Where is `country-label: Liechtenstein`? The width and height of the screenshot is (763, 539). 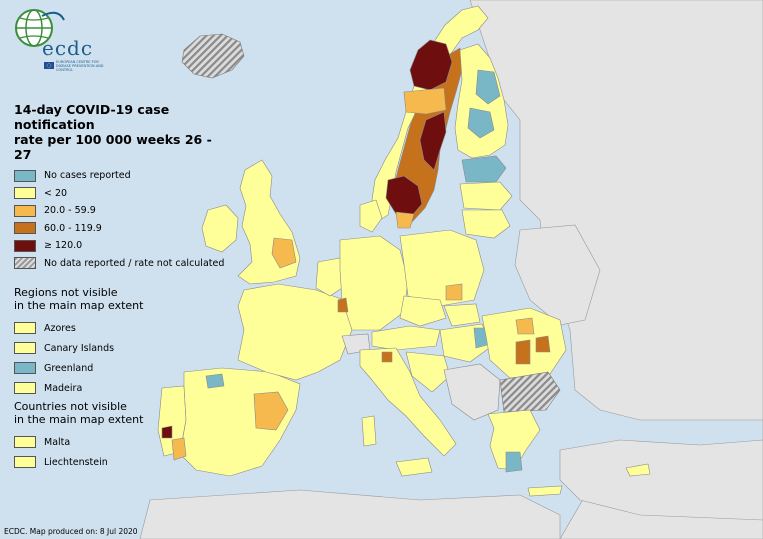
country-label: Liechtenstein is located at coordinates (76, 462).